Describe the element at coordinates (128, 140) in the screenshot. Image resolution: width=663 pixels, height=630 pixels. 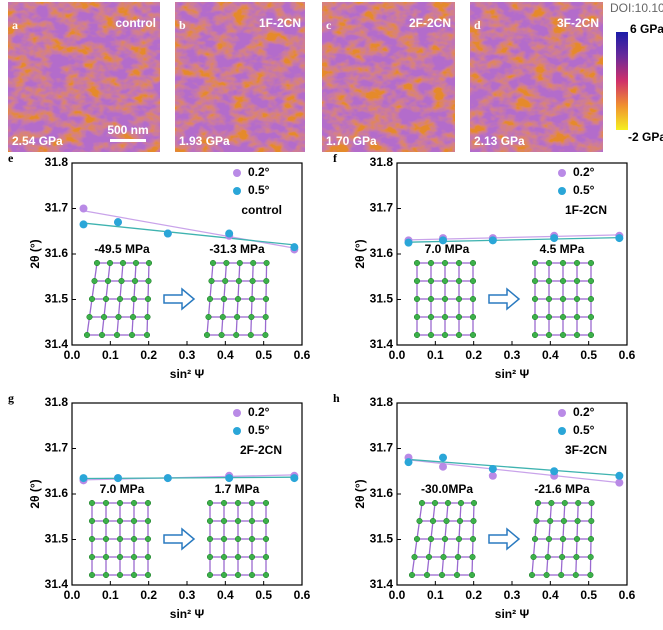
I see `scale-bar` at that location.